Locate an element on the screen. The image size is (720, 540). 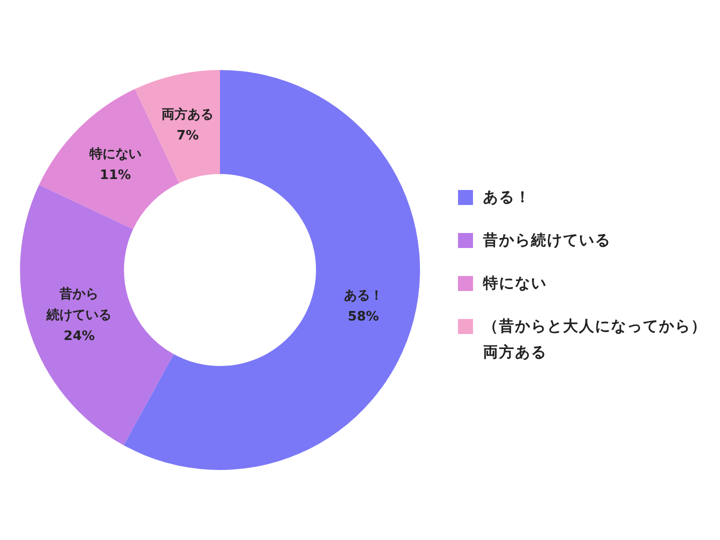
data-label: 特にない 11% is located at coordinates (115, 165).